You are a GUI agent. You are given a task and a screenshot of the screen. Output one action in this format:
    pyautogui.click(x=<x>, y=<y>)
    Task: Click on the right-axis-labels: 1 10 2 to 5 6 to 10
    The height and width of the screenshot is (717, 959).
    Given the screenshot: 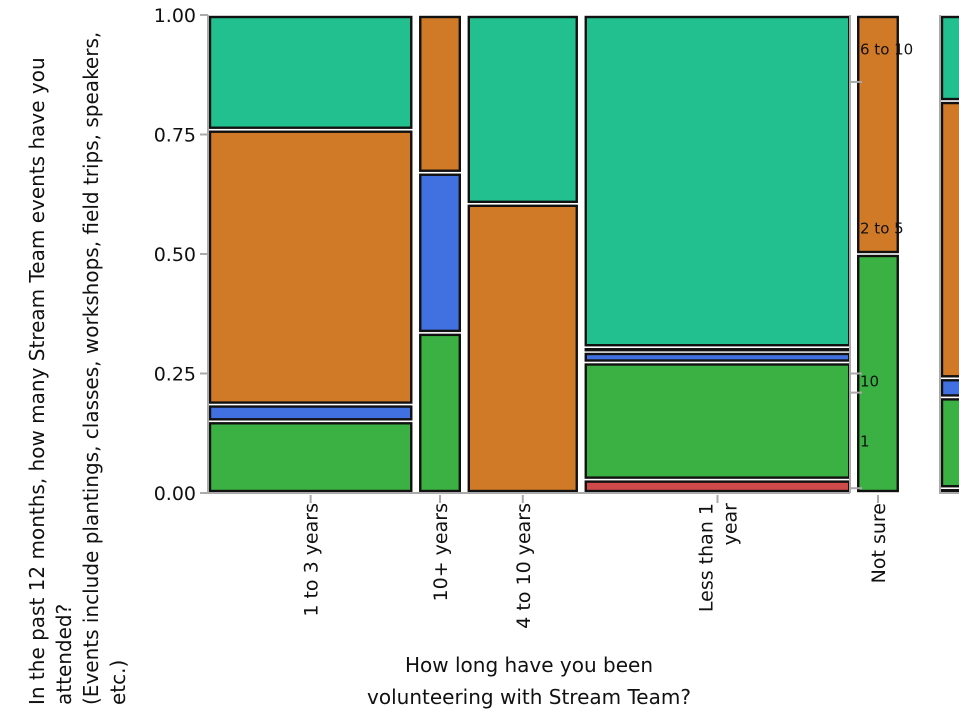 What is the action you would take?
    pyautogui.click(x=886, y=245)
    